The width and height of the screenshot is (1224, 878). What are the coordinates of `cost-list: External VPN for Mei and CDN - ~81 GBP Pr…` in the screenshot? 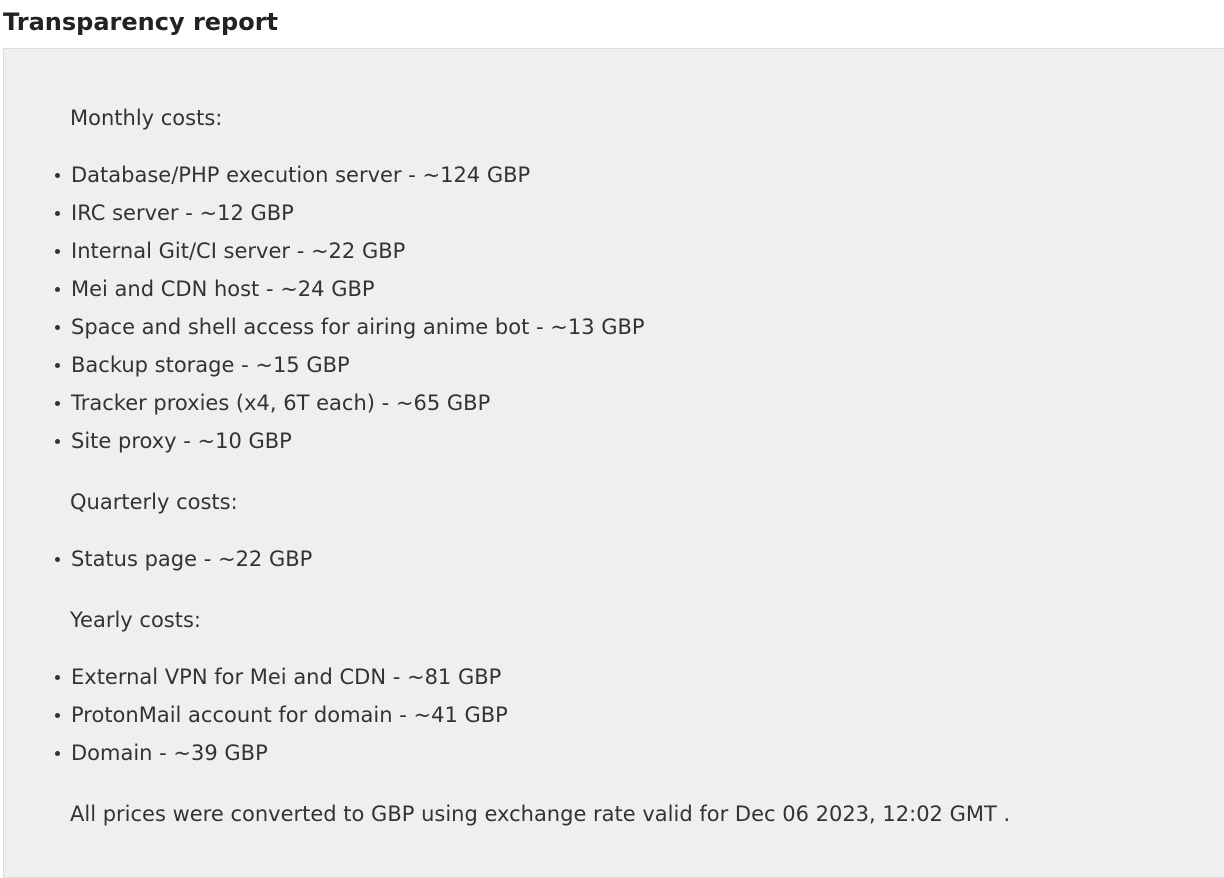 It's located at (507, 715).